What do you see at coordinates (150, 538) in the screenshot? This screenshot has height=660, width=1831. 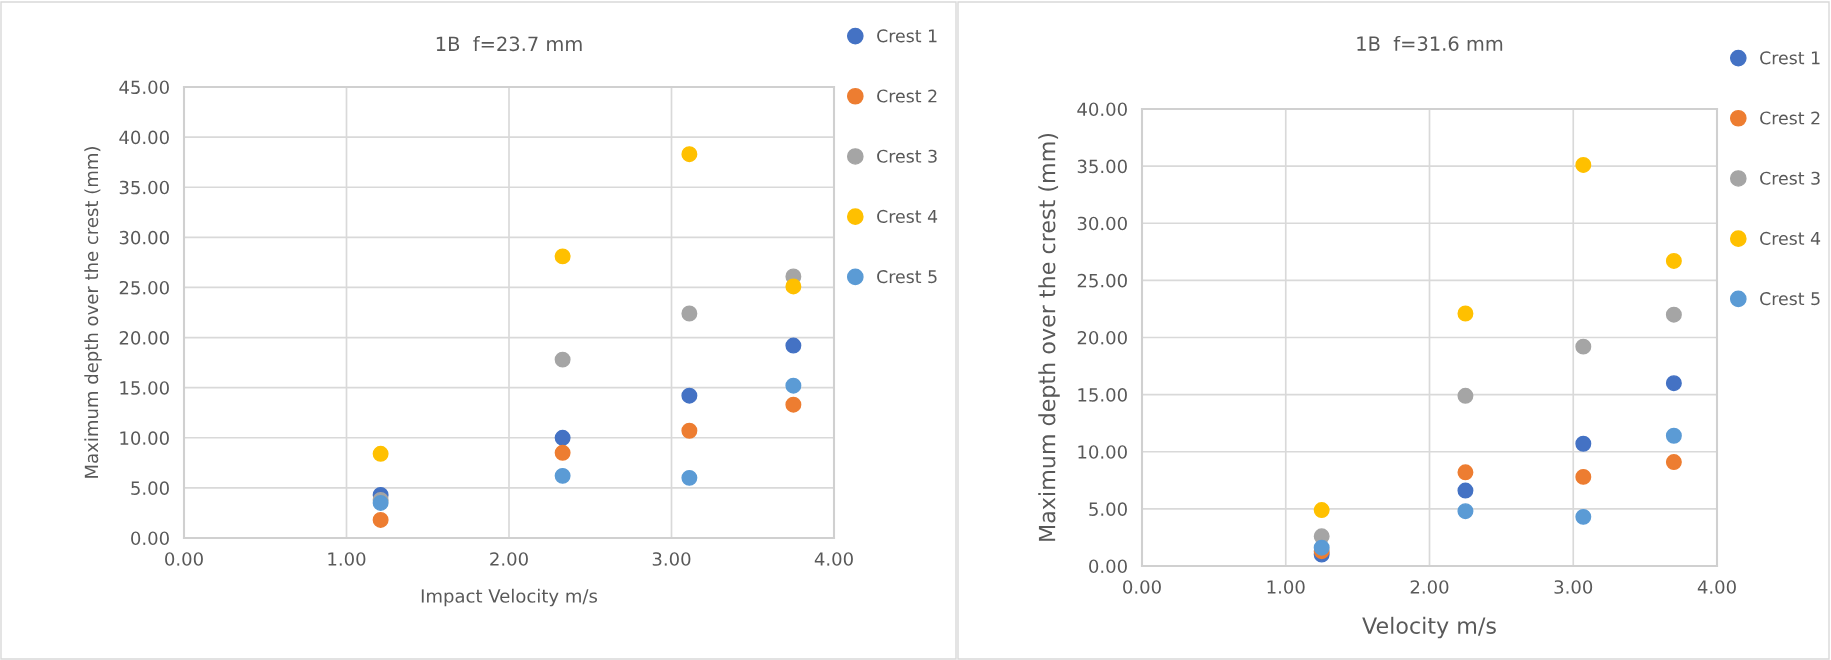 I see `y-tick-label: 0.00` at bounding box center [150, 538].